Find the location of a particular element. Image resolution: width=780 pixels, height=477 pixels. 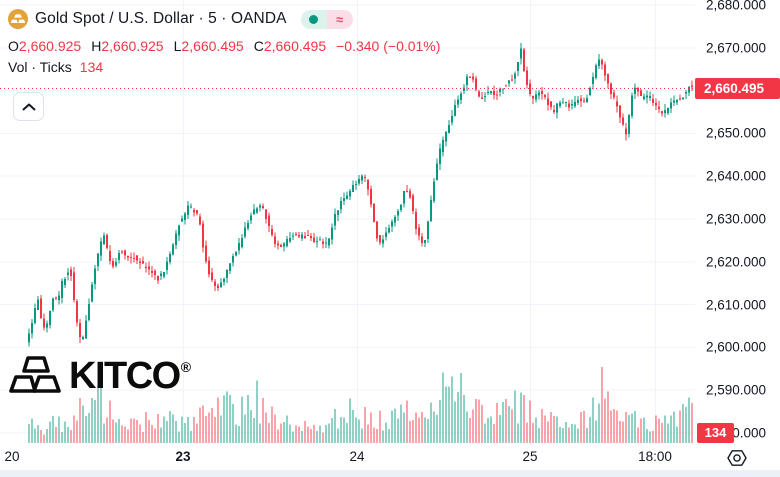

market-status-pill: ≈ is located at coordinates (326, 19).